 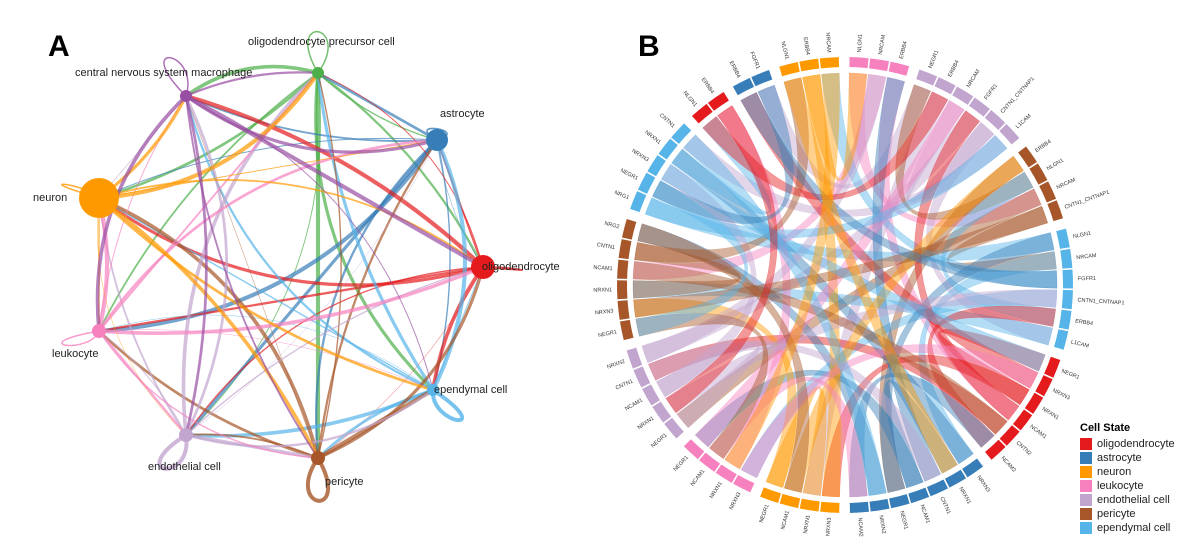 What do you see at coordinates (59, 46) in the screenshot?
I see `panel-letter: A` at bounding box center [59, 46].